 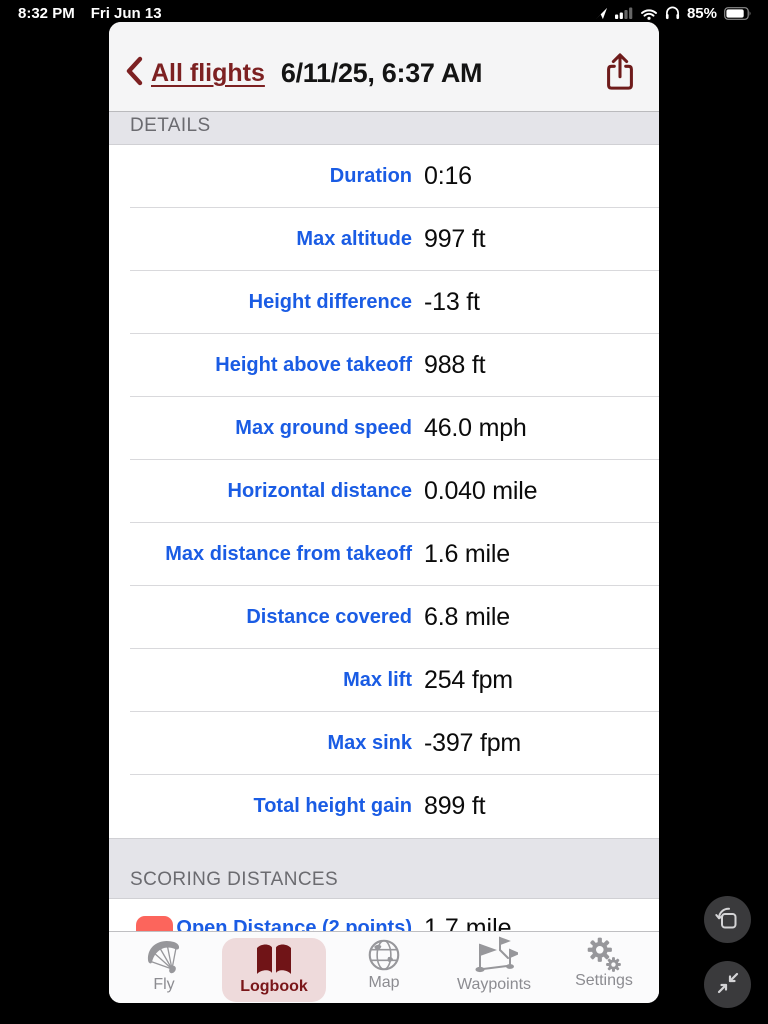 I want to click on table-row: Max ground speed 46.0 mph, so click(x=384, y=428).